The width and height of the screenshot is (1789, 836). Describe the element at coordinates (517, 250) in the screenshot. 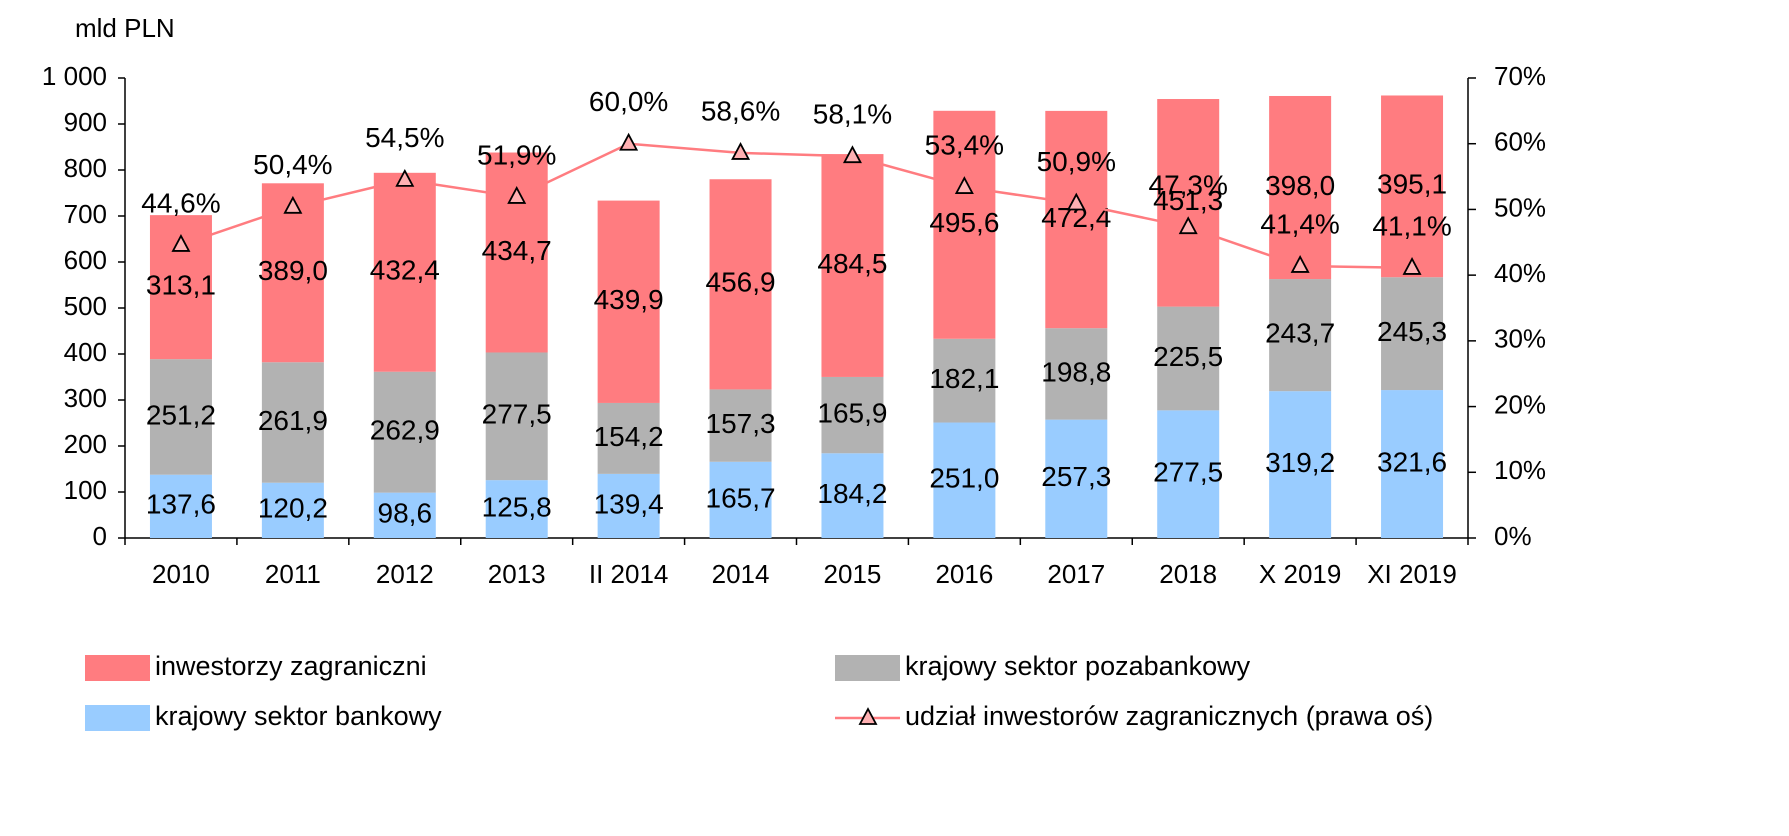

I see `data-label: 434,7` at that location.